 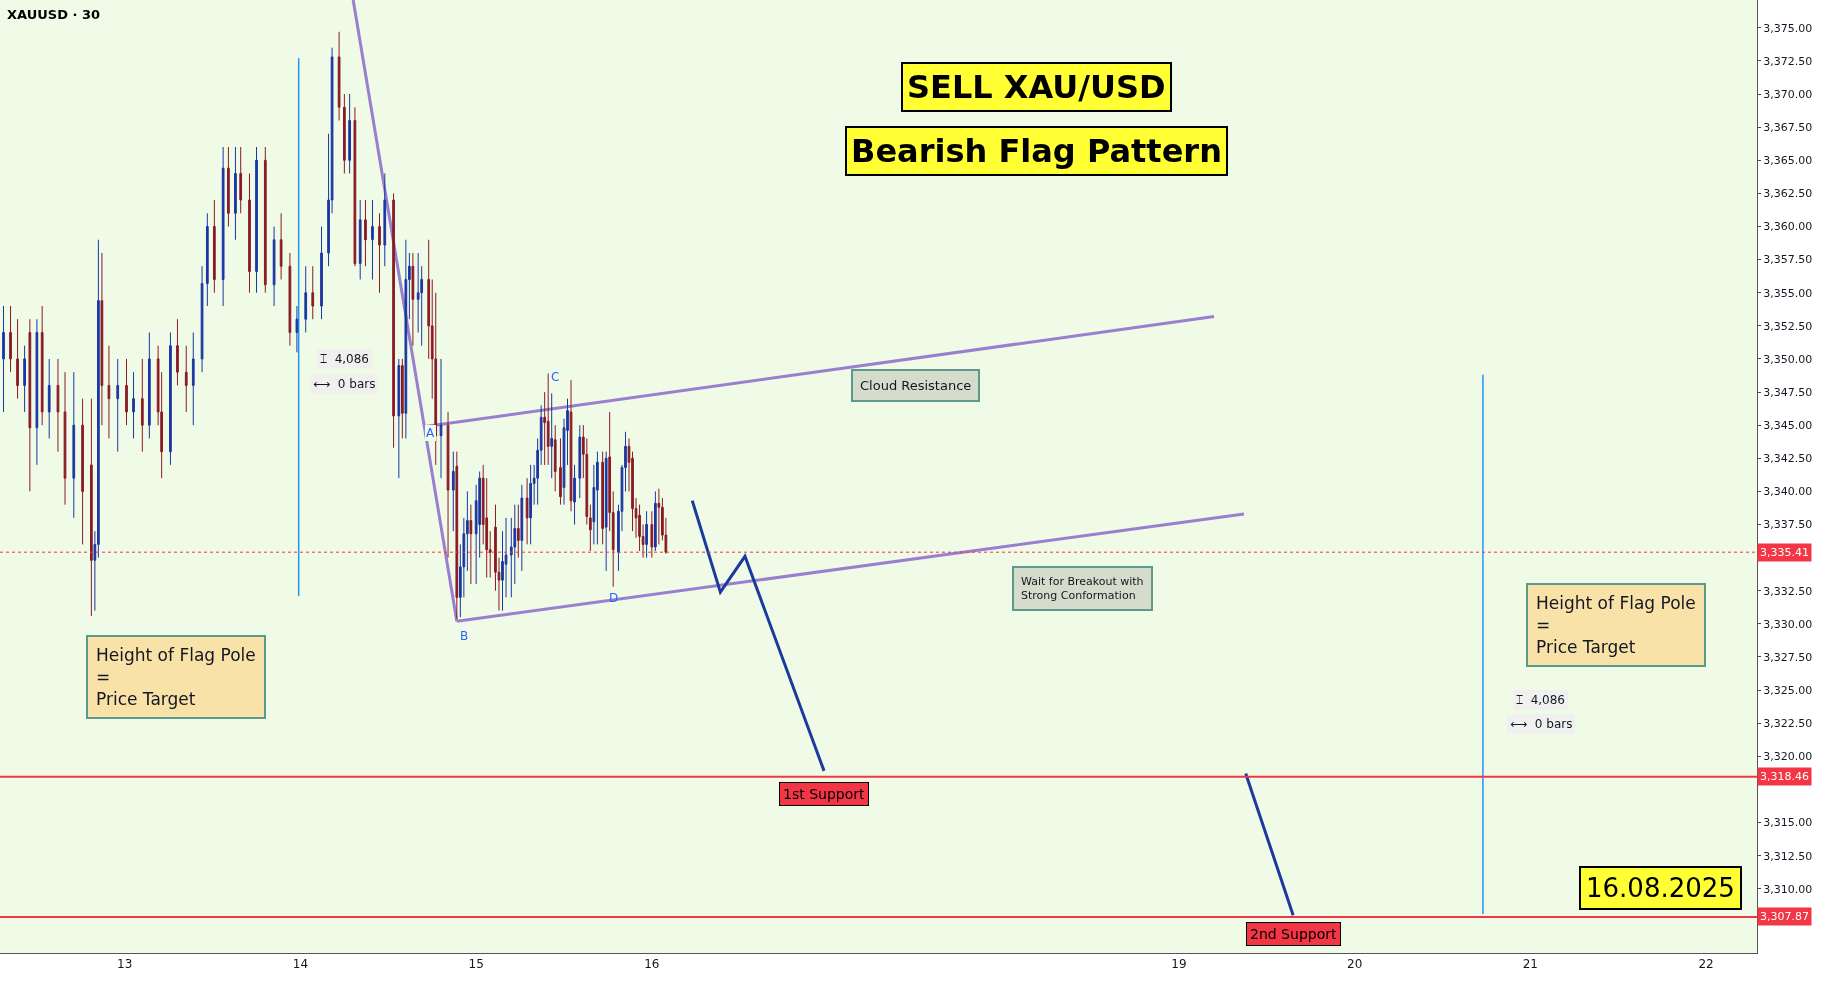 I want to click on y-tick-label: 3,370.00, so click(x=1788, y=94).